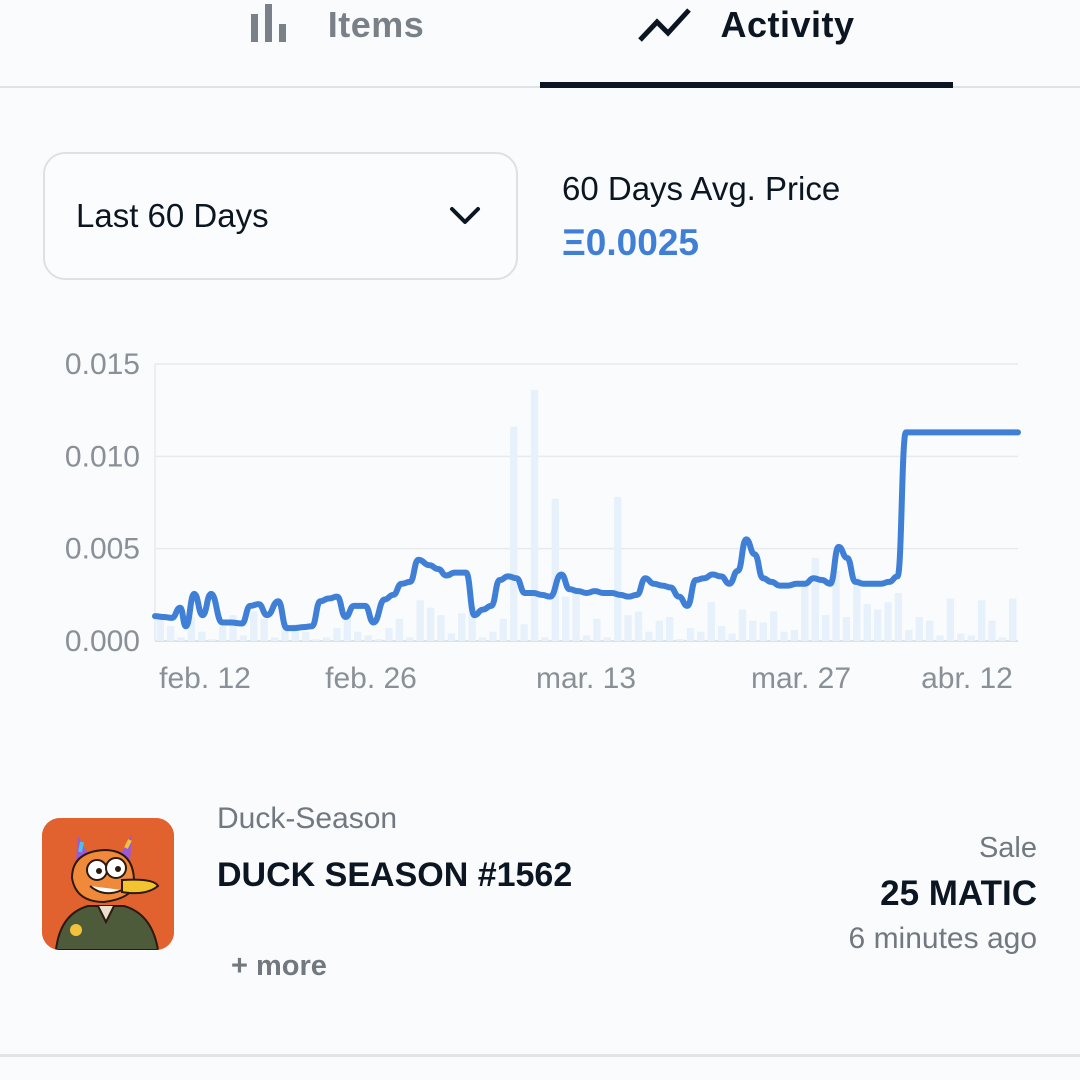  Describe the element at coordinates (586, 678) in the screenshot. I see `x-tick-label: mar. 13` at that location.